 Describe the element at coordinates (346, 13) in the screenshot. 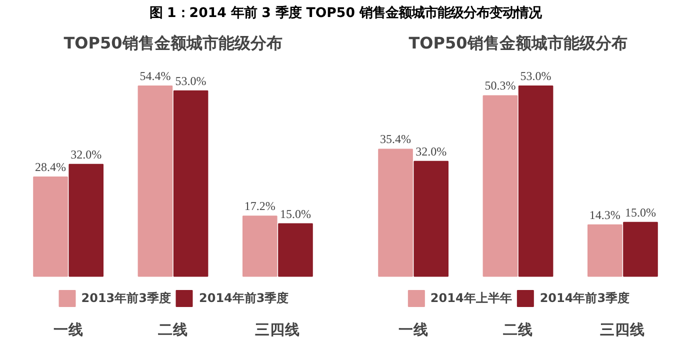

I see `caption: 图 1：2014 年前 3 季度 TOP50 销售金额城市能级分布变动情况` at that location.